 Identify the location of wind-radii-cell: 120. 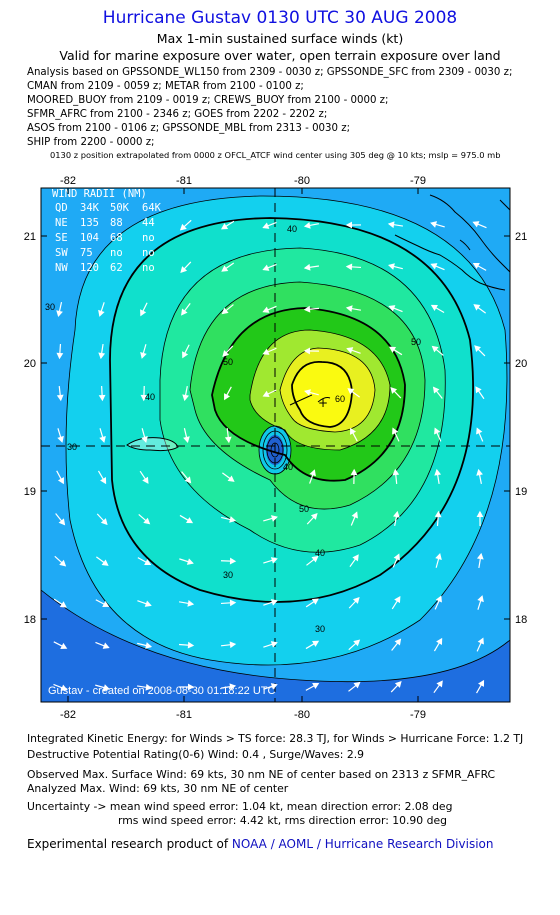
(89, 268).